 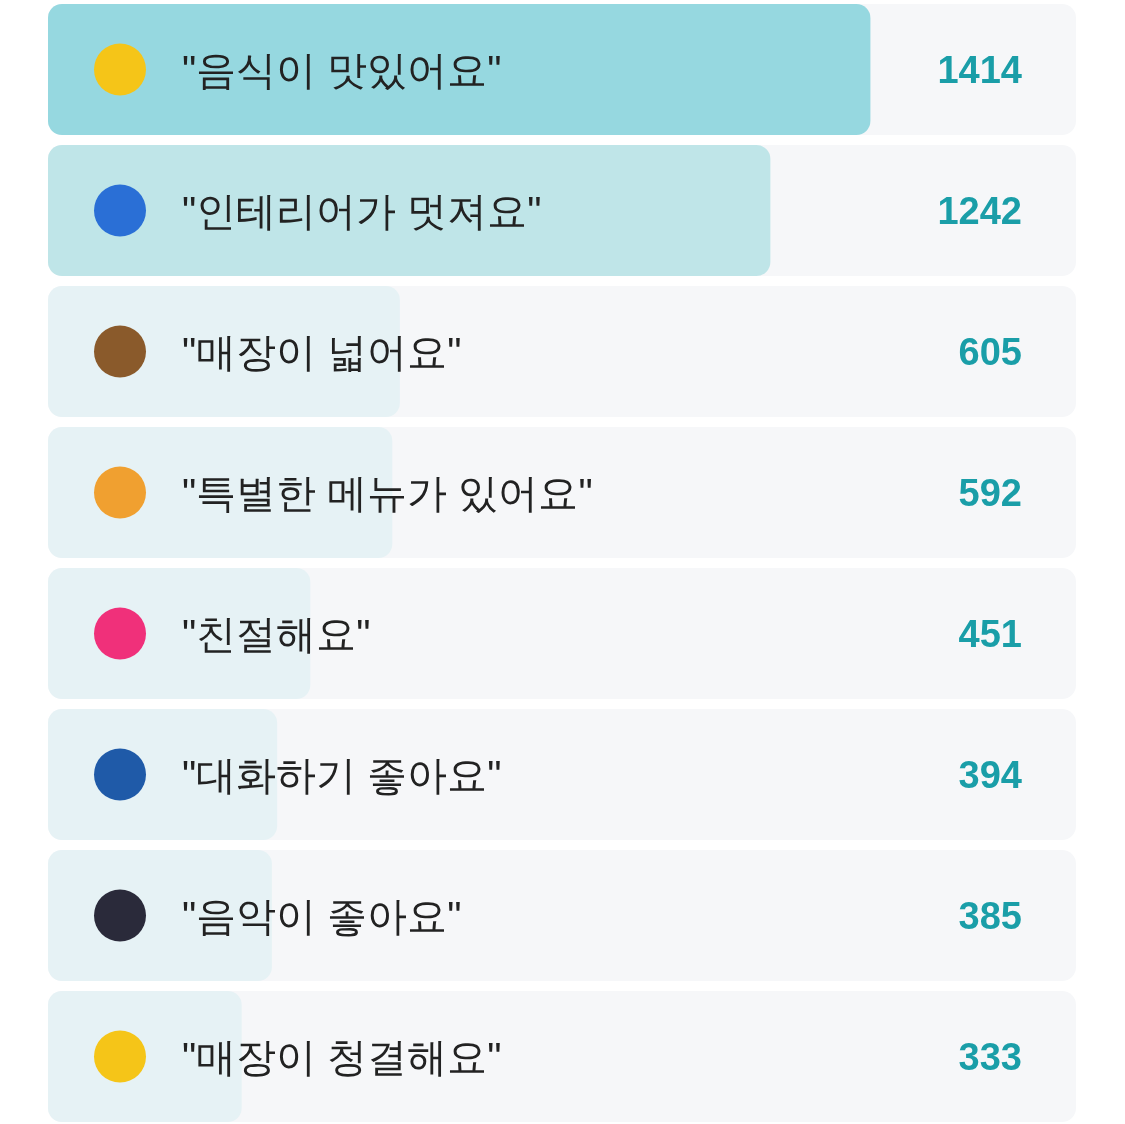 I want to click on data-label: 592, so click(x=990, y=492).